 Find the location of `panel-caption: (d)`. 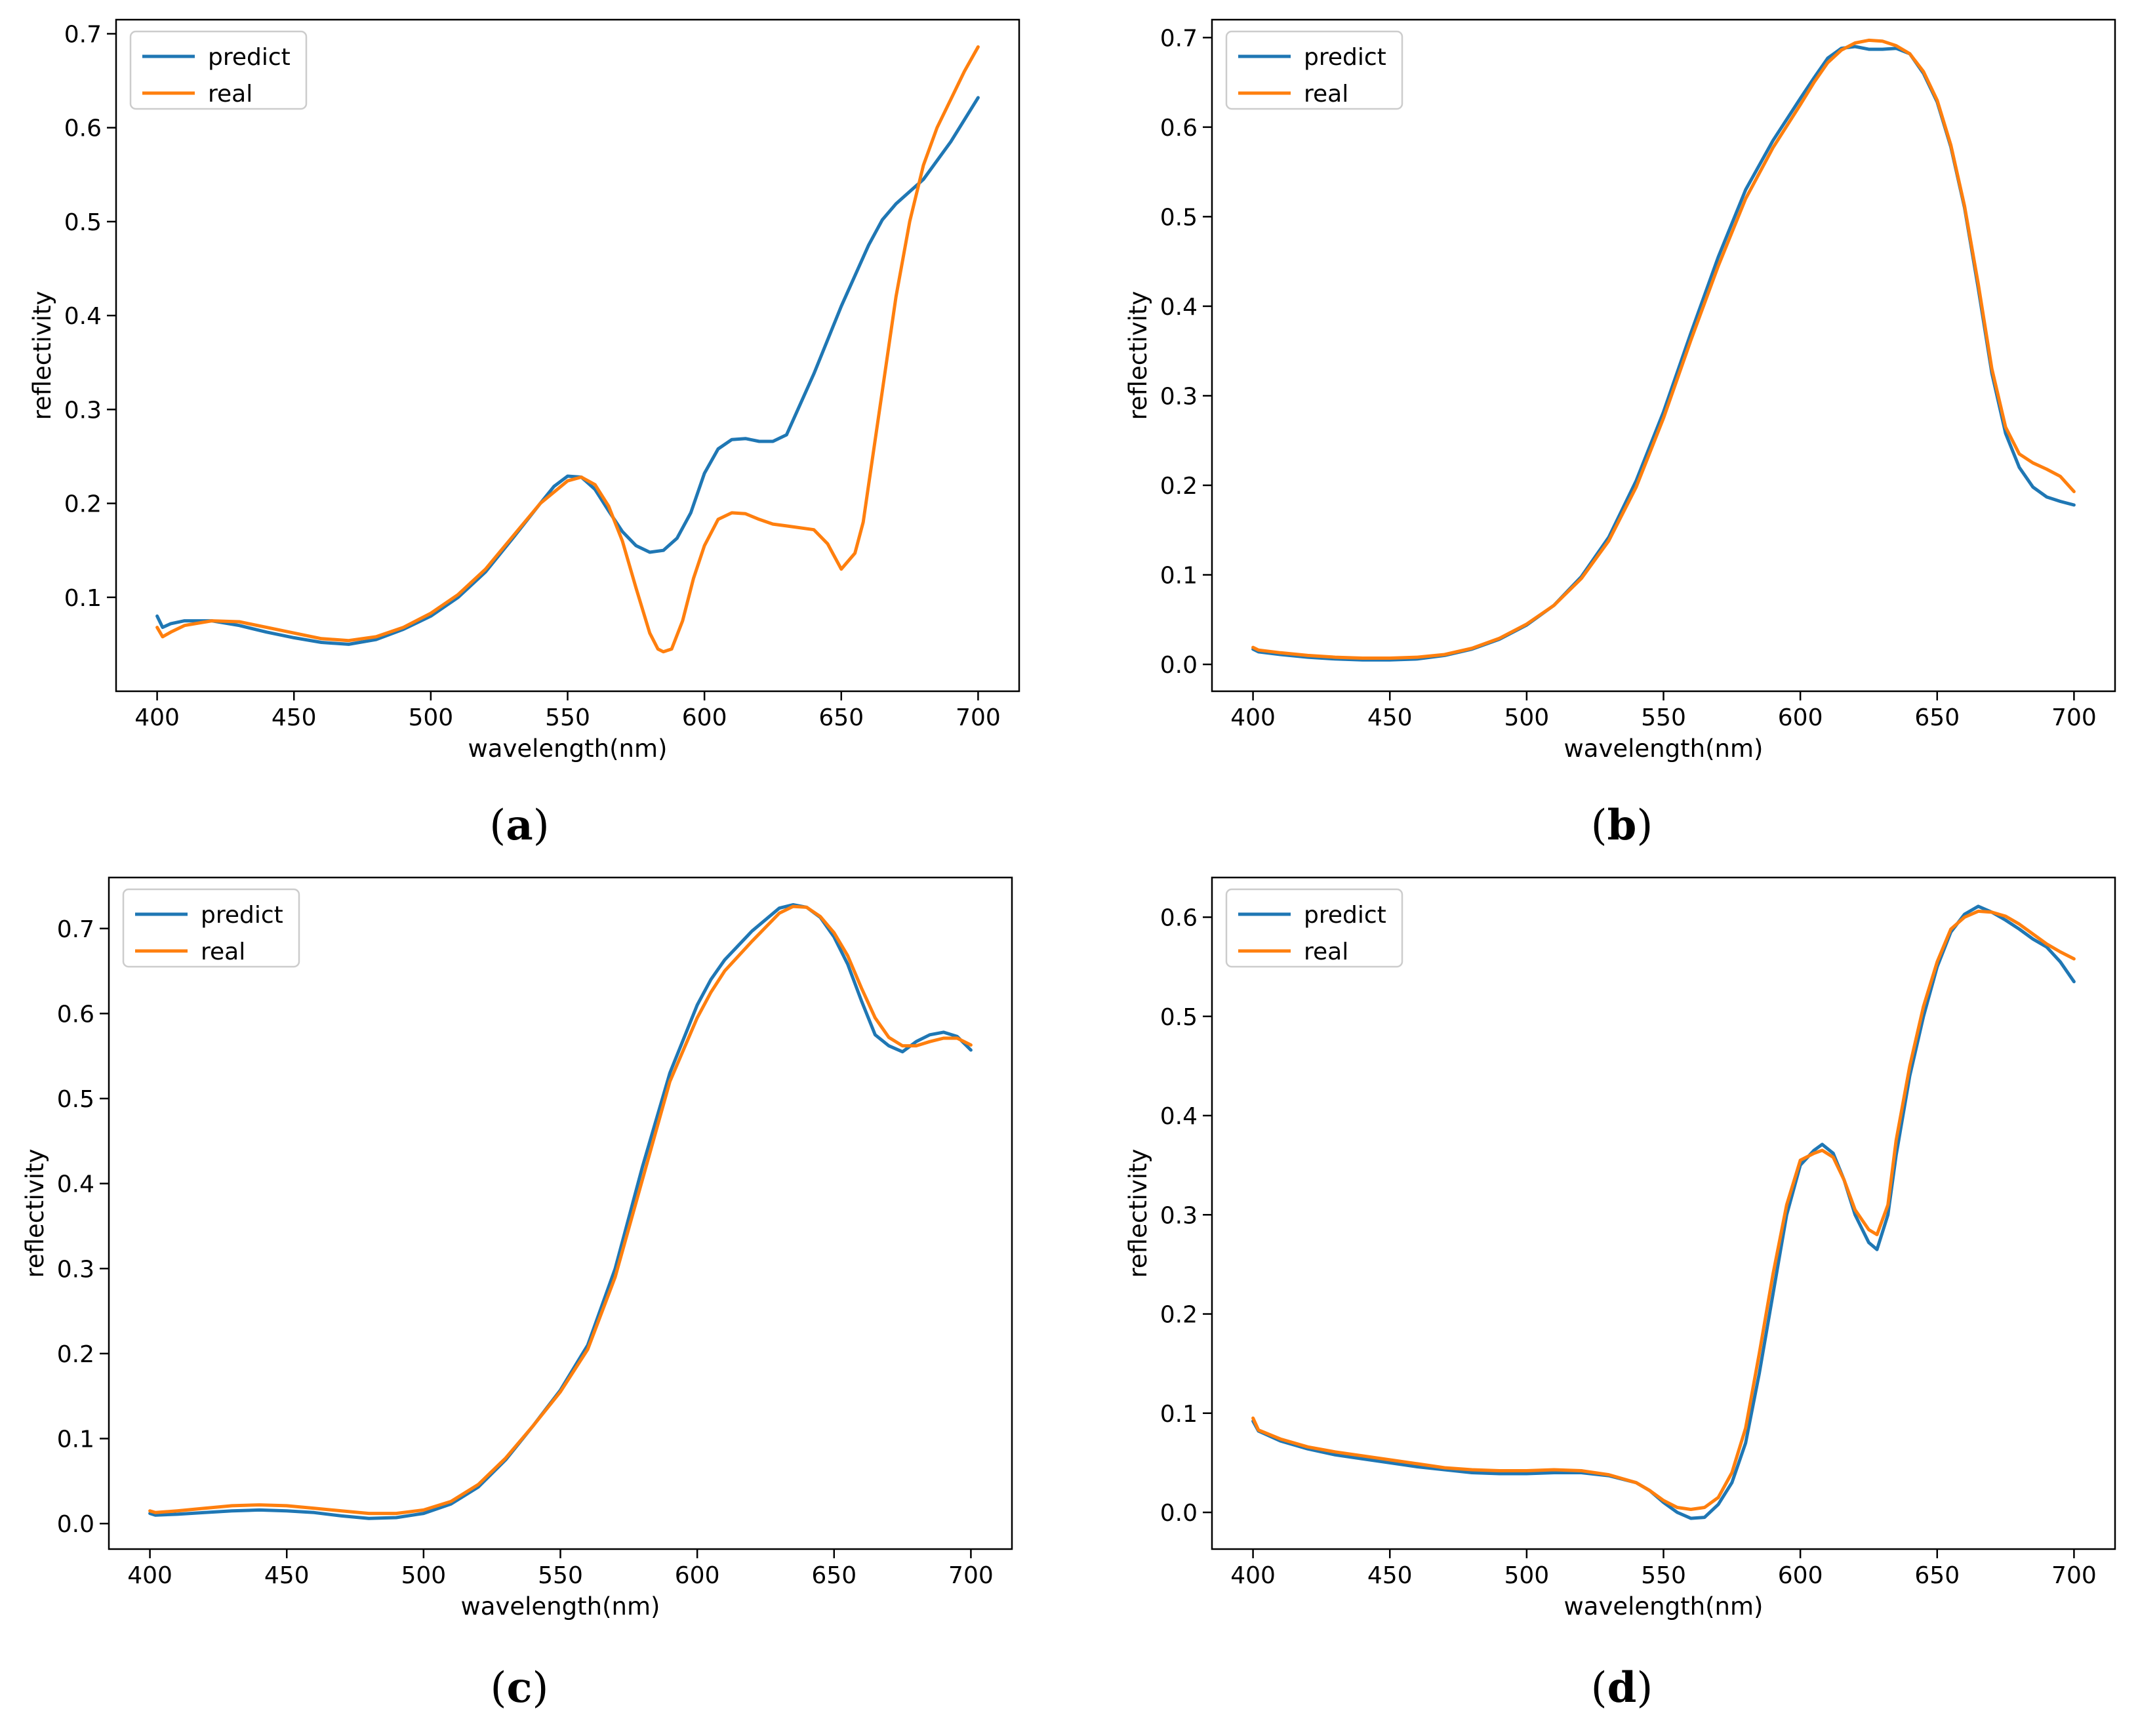

panel-caption: (d) is located at coordinates (1622, 1688).